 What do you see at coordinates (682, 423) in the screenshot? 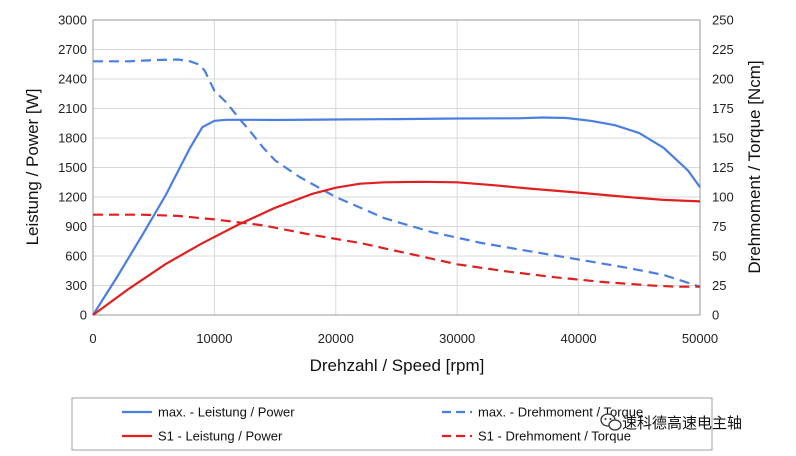
I see `watermark-text: 速科德高速电主轴` at bounding box center [682, 423].